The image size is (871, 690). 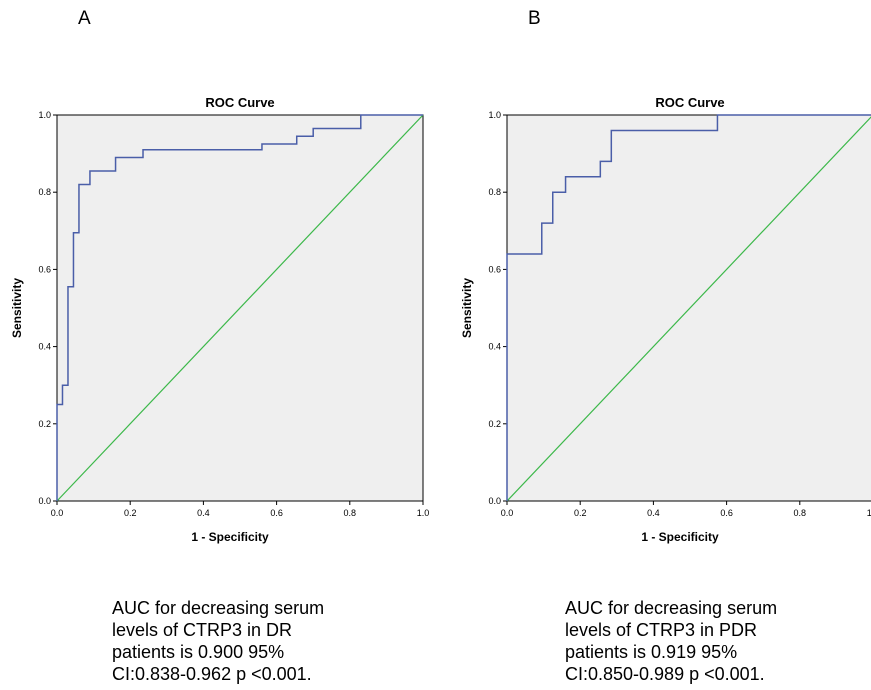 I want to click on caption-line: patients is 0.919 95%, so click(x=651, y=652).